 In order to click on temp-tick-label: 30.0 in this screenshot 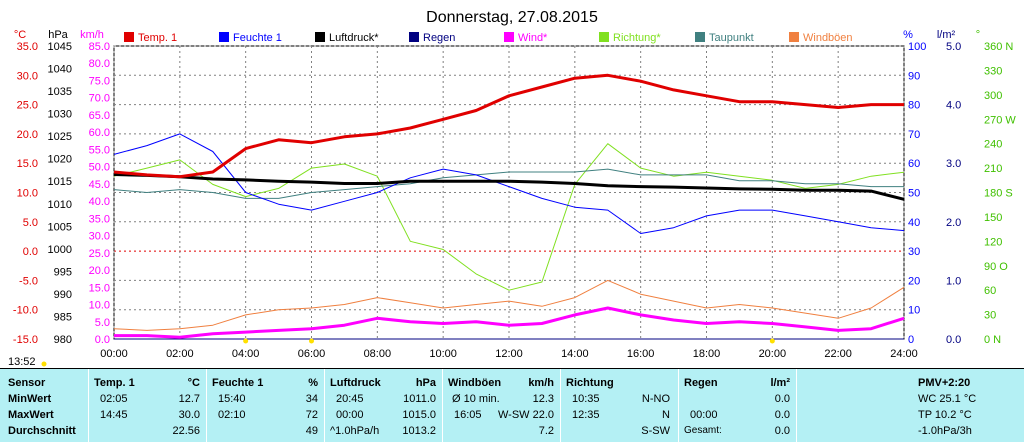, I will do `click(27, 76)`.